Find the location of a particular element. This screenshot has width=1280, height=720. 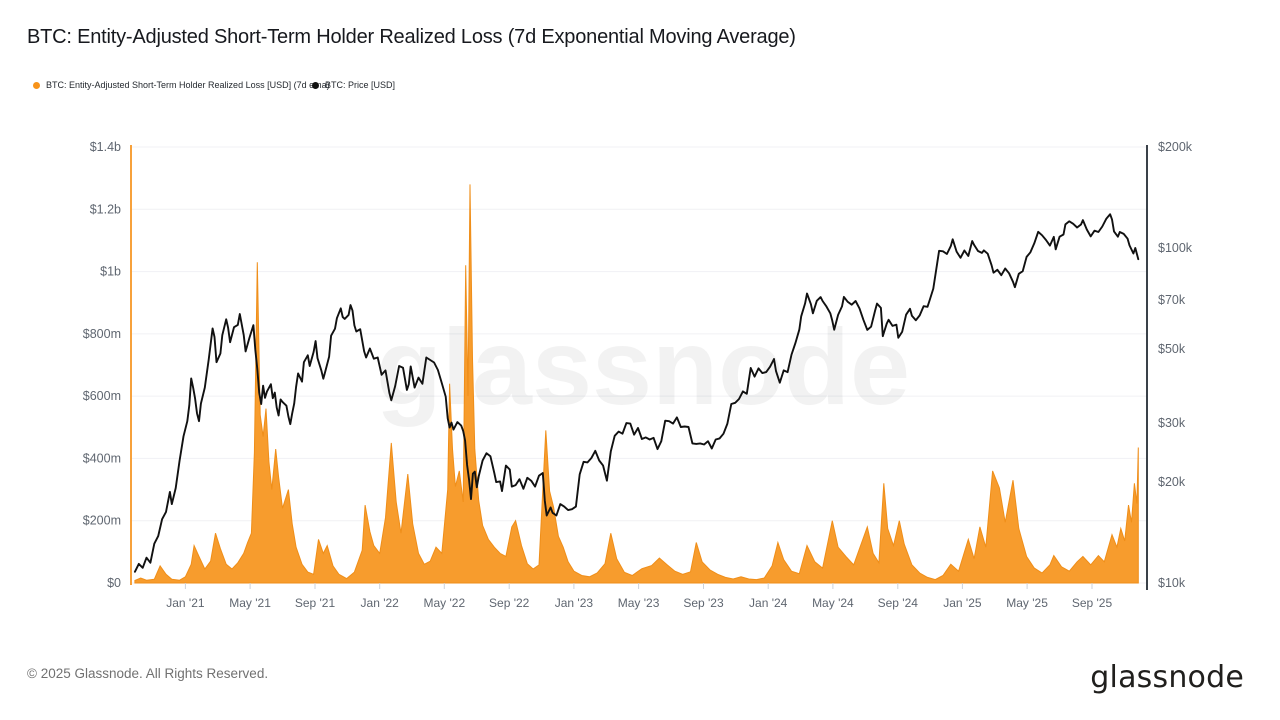

x-tick-label: Jan '22 is located at coordinates (380, 603).